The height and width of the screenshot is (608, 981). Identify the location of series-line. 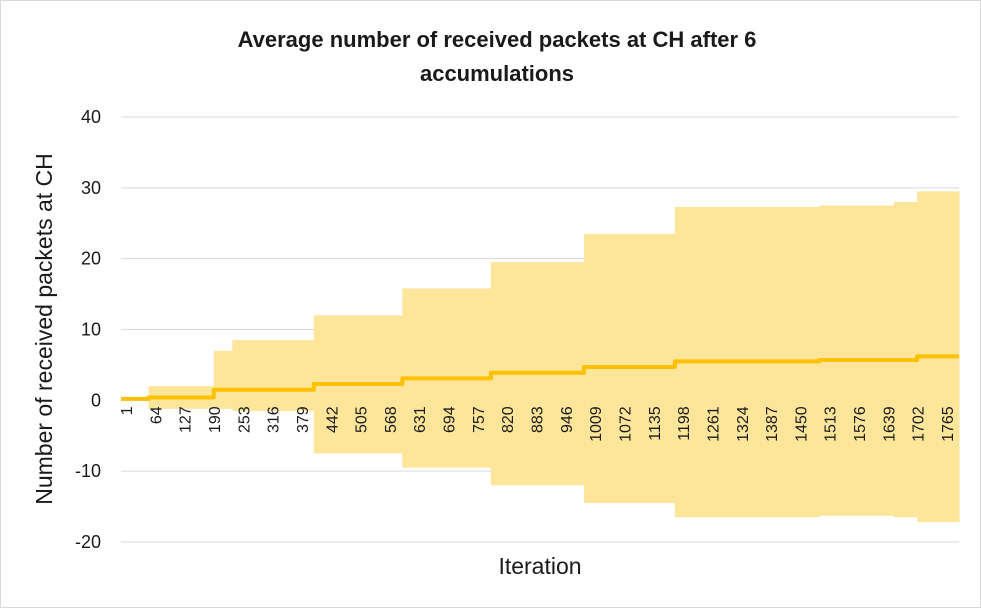
(540, 377).